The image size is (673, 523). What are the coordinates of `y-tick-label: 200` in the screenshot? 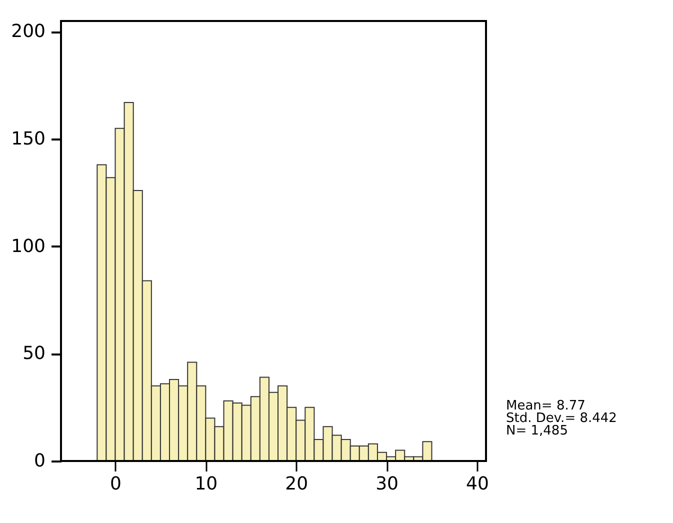 It's located at (28, 31).